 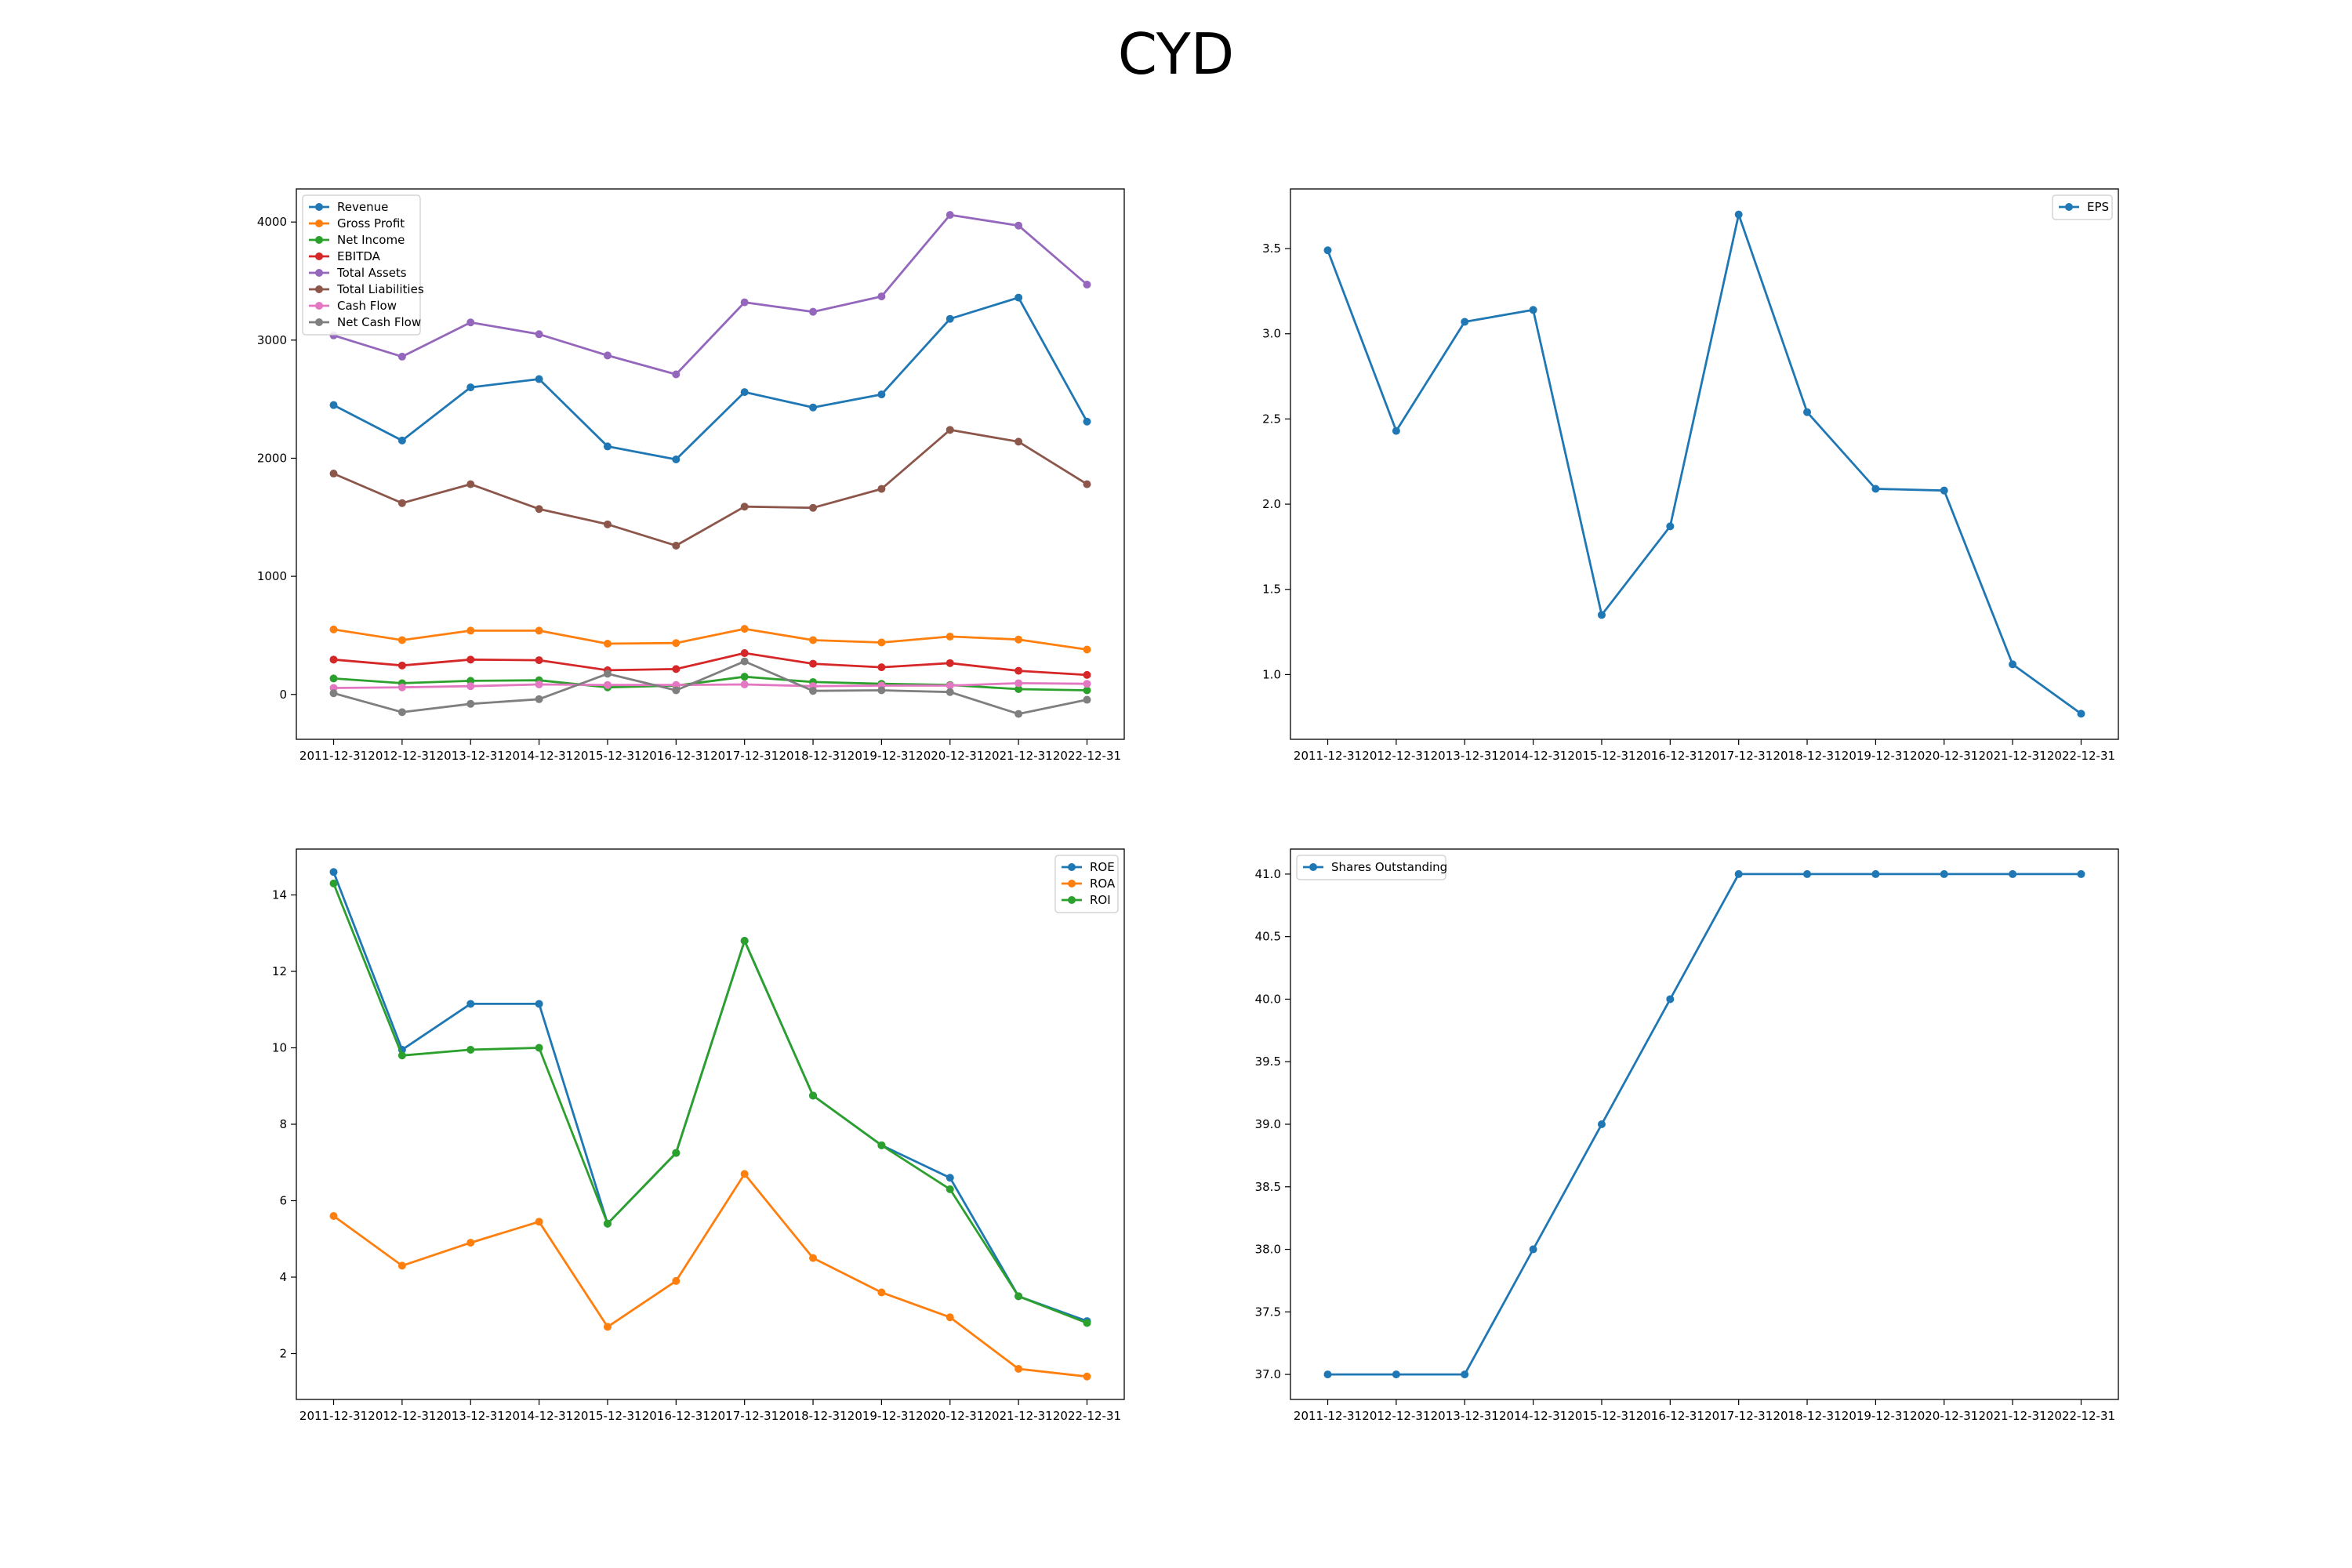 What do you see at coordinates (471, 1416) in the screenshot?
I see `x-tick-label: 2013-12-31` at bounding box center [471, 1416].